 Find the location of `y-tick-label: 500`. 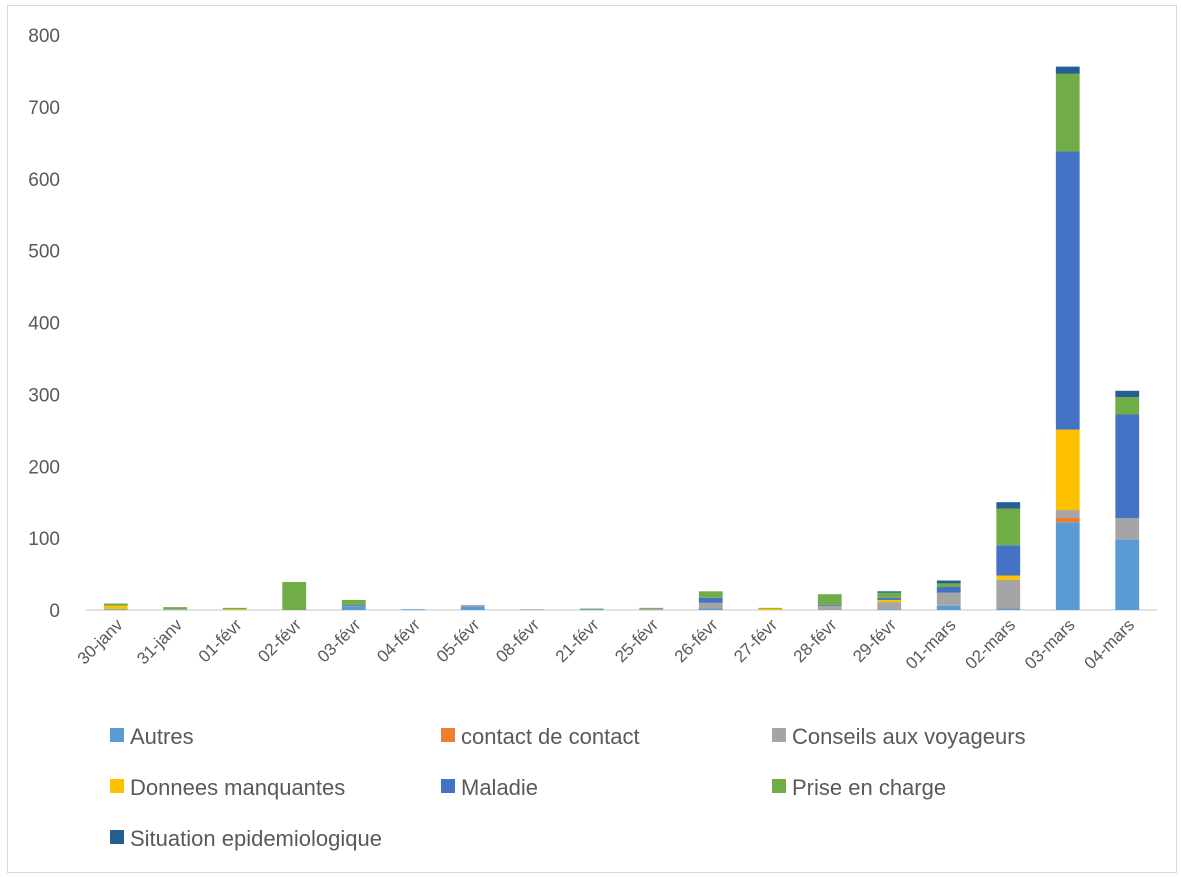

y-tick-label: 500 is located at coordinates (44, 252).